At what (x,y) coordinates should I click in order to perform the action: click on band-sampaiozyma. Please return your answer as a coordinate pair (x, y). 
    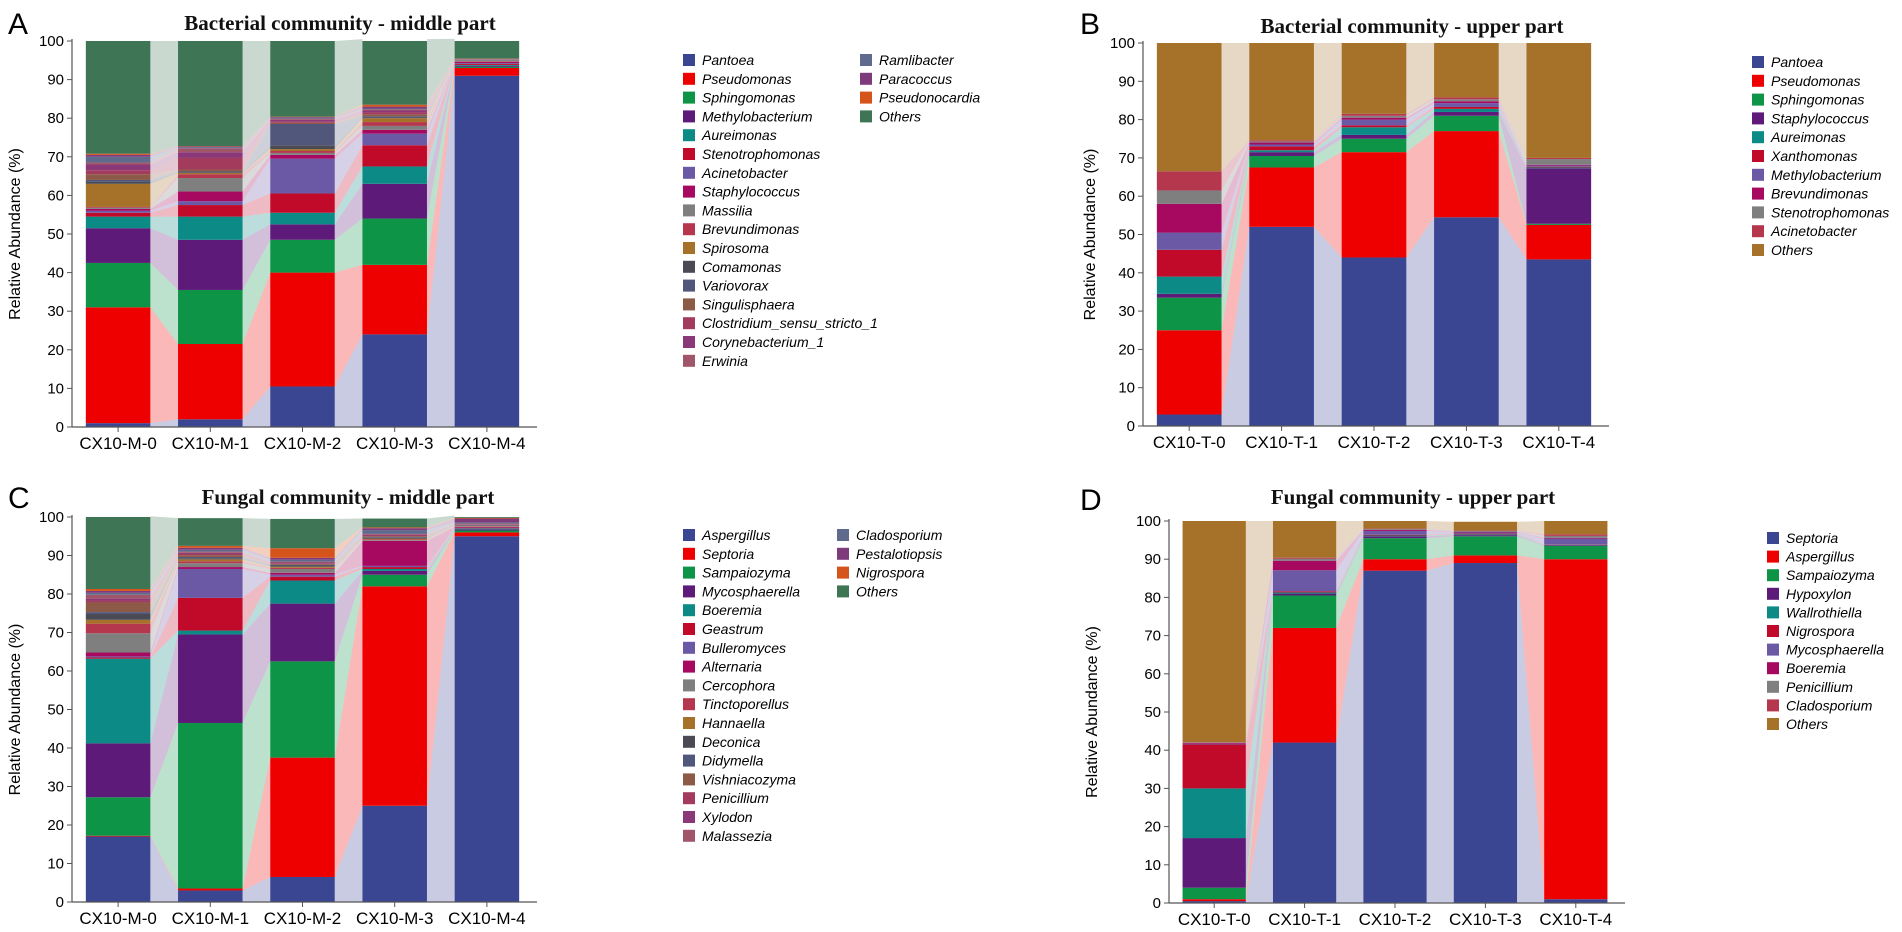
    Looking at the image, I should click on (164, 805).